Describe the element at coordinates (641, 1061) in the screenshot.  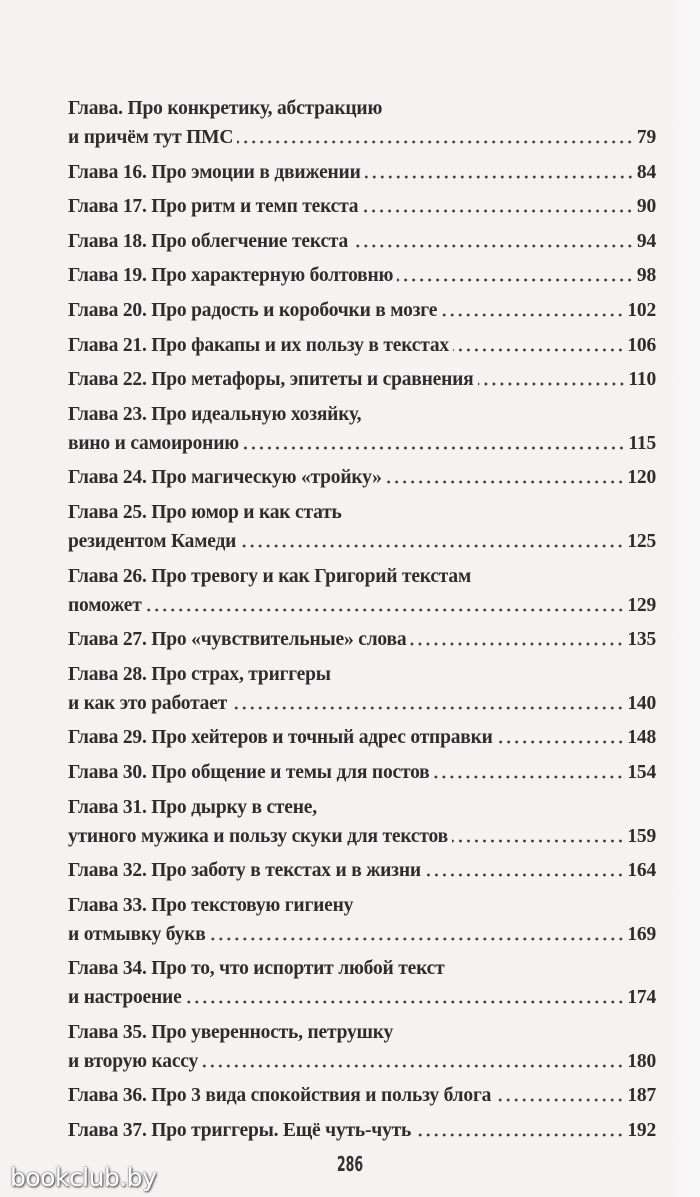
I see `page-ref: 180` at that location.